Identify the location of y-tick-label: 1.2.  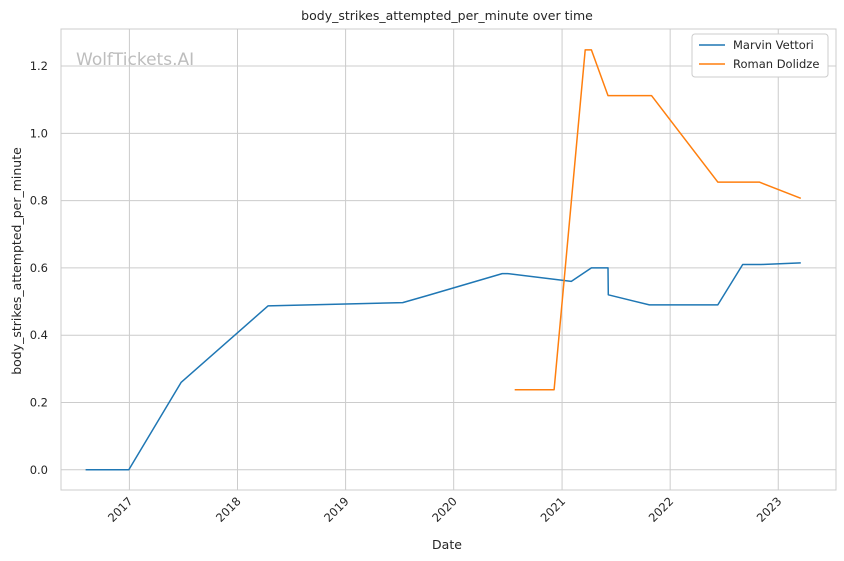
(39, 66).